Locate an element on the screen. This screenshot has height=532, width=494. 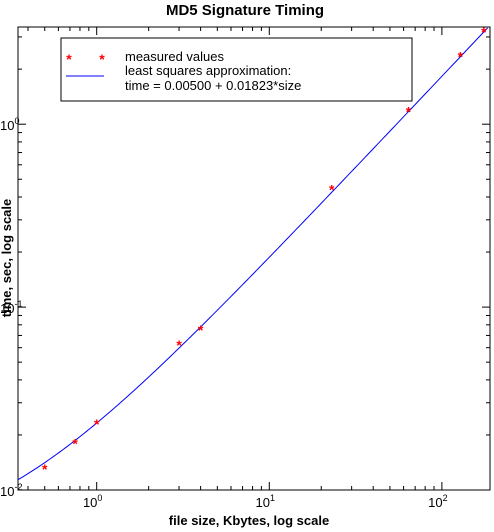
y-tick-exponent: 0 is located at coordinates (16, 121).